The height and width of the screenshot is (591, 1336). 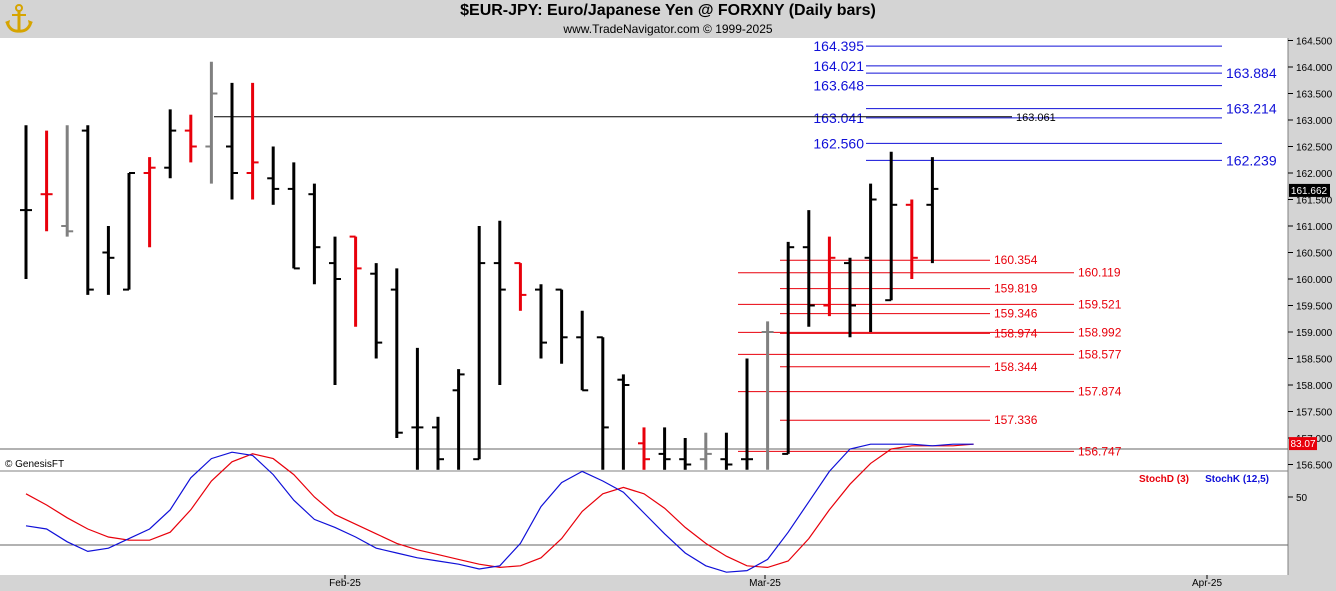 I want to click on level-label: 159.346, so click(x=1016, y=314).